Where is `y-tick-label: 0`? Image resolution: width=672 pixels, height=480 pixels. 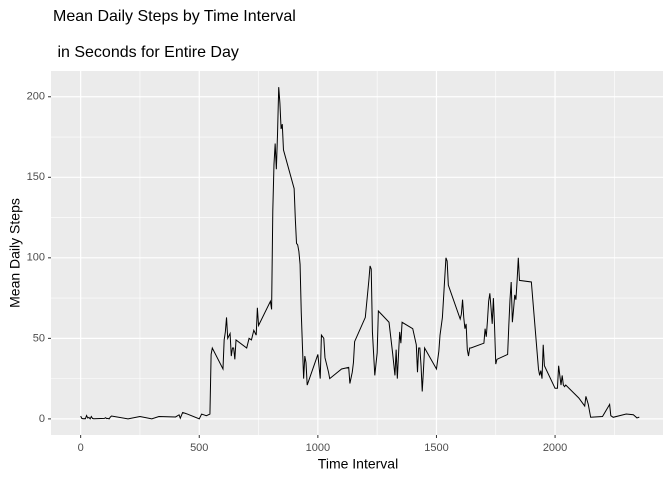 y-tick-label: 0 is located at coordinates (42, 419).